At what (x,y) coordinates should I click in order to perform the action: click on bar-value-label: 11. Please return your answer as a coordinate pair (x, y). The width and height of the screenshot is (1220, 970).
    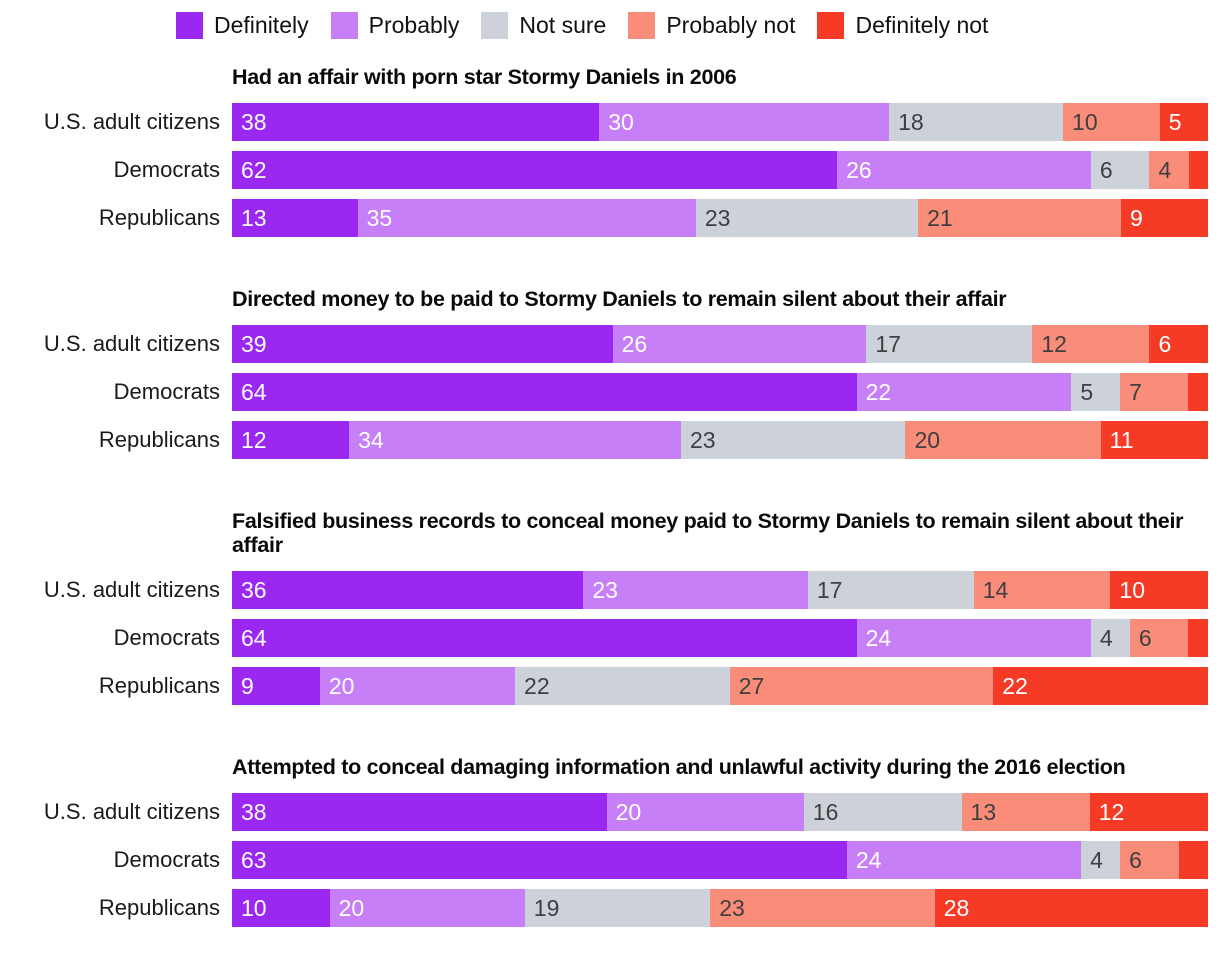
    Looking at the image, I should click on (1121, 439).